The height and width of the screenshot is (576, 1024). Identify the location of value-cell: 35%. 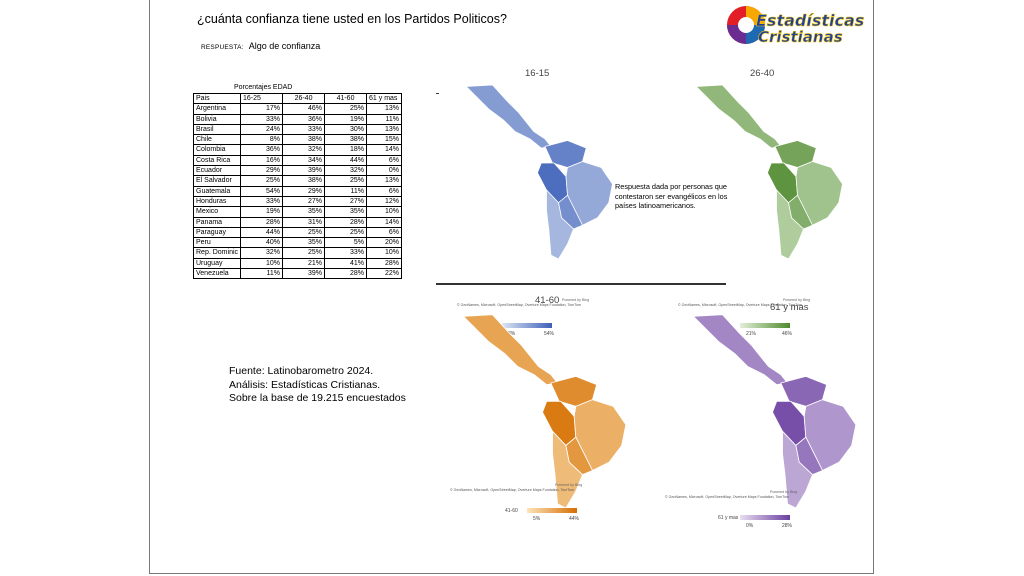
(346, 212).